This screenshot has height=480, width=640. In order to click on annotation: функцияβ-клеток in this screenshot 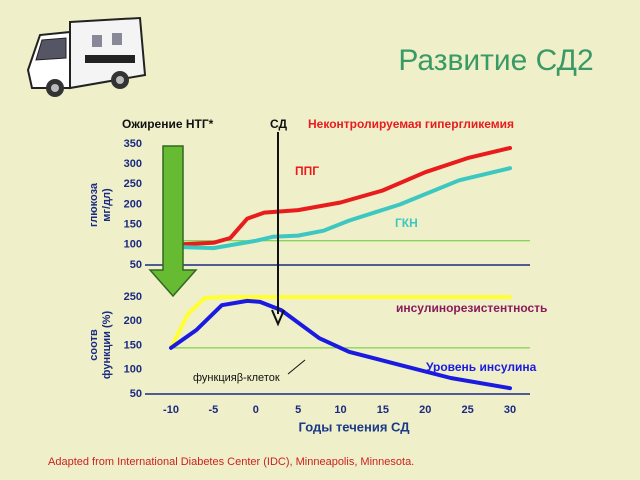, I will do `click(236, 378)`.